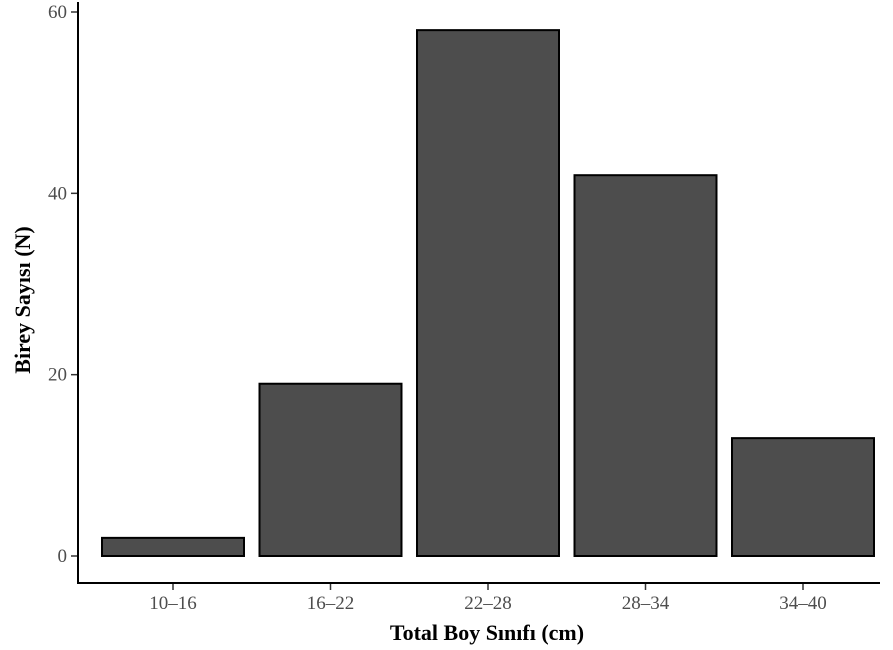 This screenshot has height=650, width=893. What do you see at coordinates (22, 299) in the screenshot?
I see `y-axis-title: Birey Sayısı (N)` at bounding box center [22, 299].